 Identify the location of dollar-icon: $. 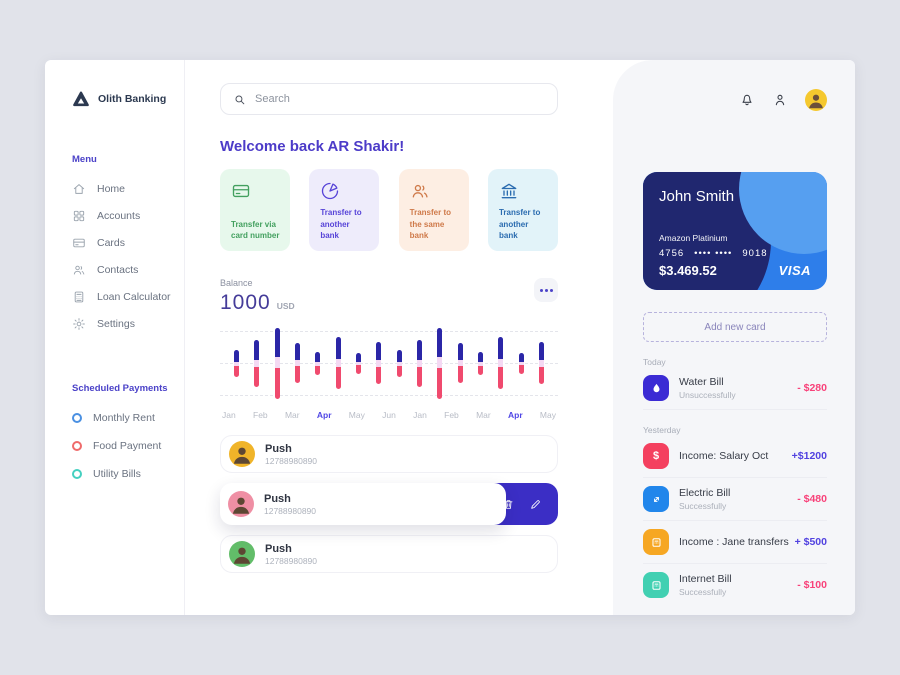
(656, 456).